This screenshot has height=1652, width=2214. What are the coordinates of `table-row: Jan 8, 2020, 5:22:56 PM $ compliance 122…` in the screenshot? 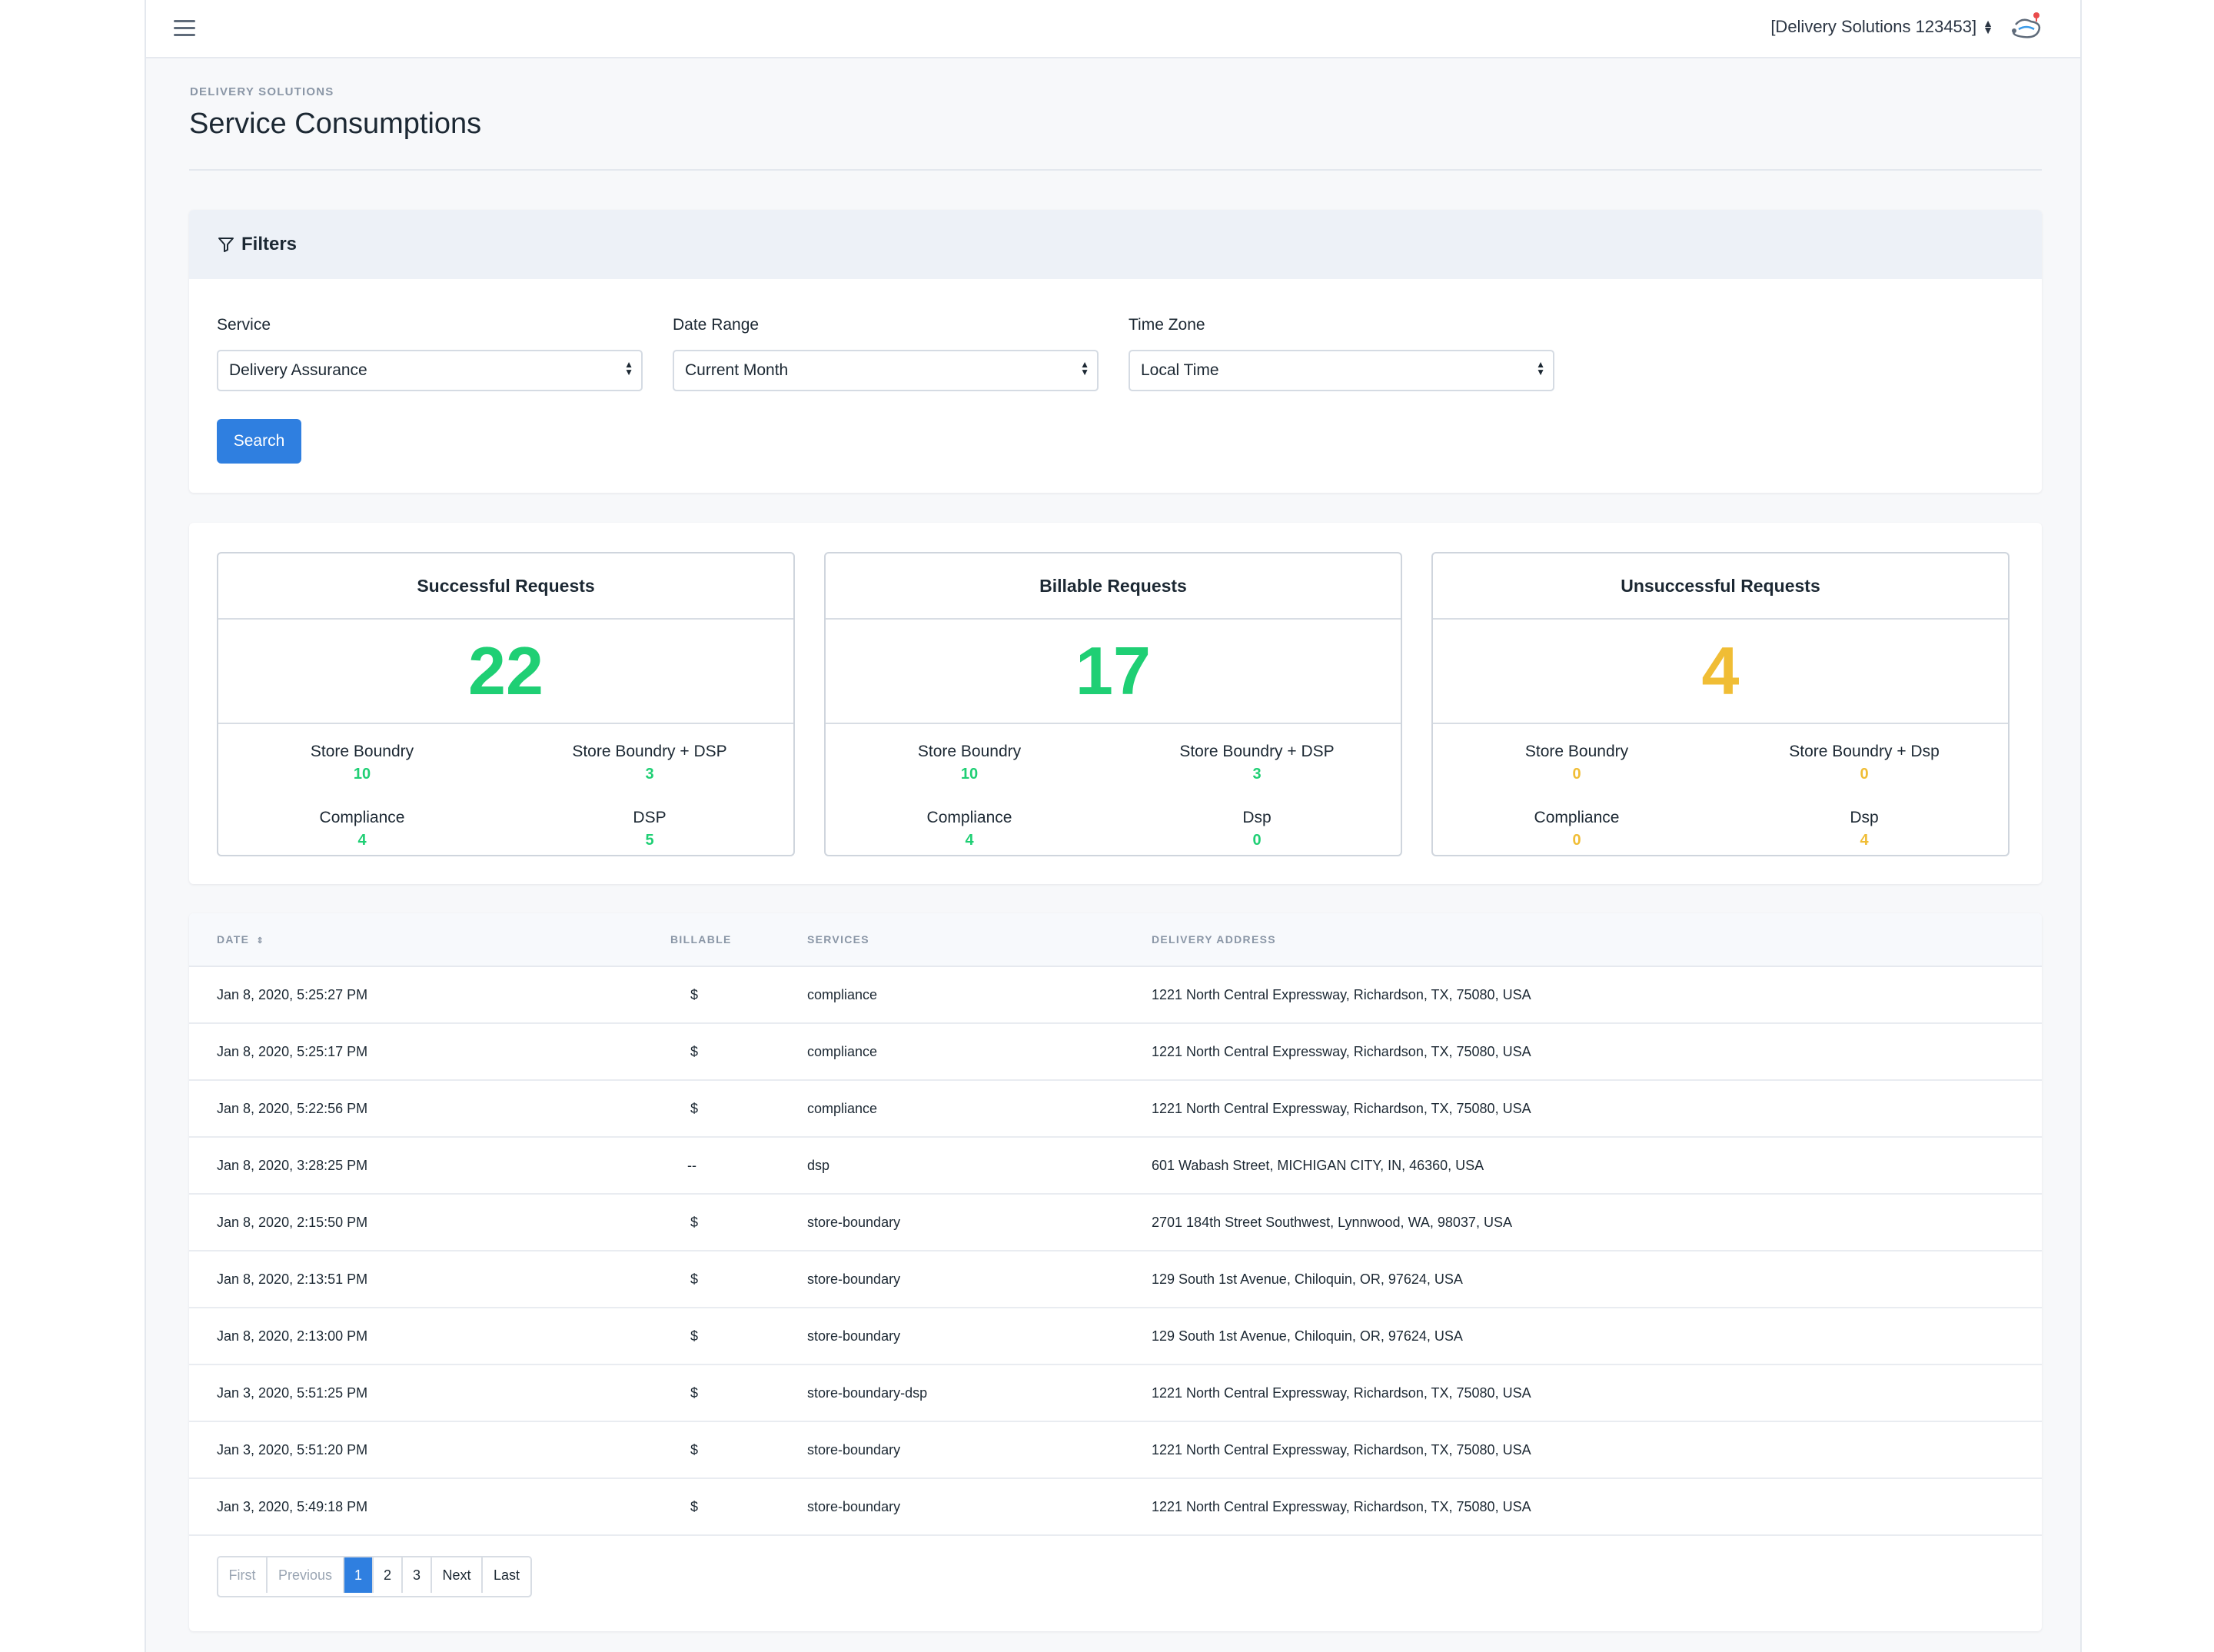 It's located at (1115, 1110).